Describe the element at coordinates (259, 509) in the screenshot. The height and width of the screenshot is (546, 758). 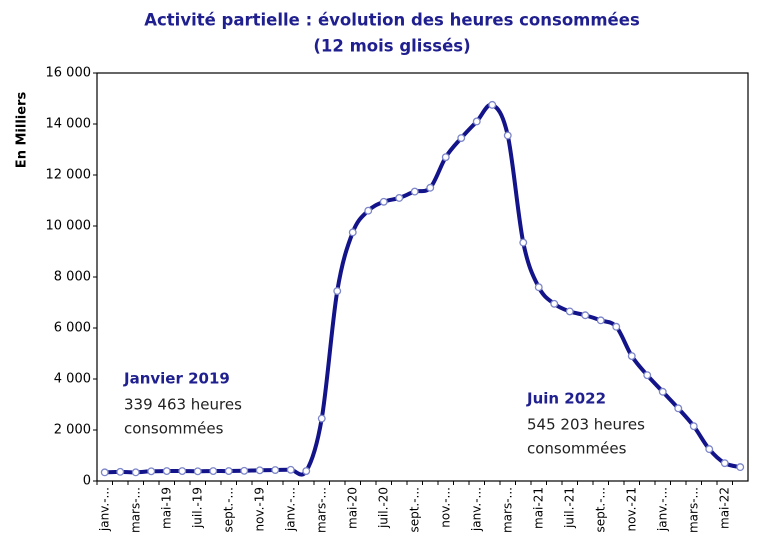
I see `x-tick-label: nov.-19` at that location.